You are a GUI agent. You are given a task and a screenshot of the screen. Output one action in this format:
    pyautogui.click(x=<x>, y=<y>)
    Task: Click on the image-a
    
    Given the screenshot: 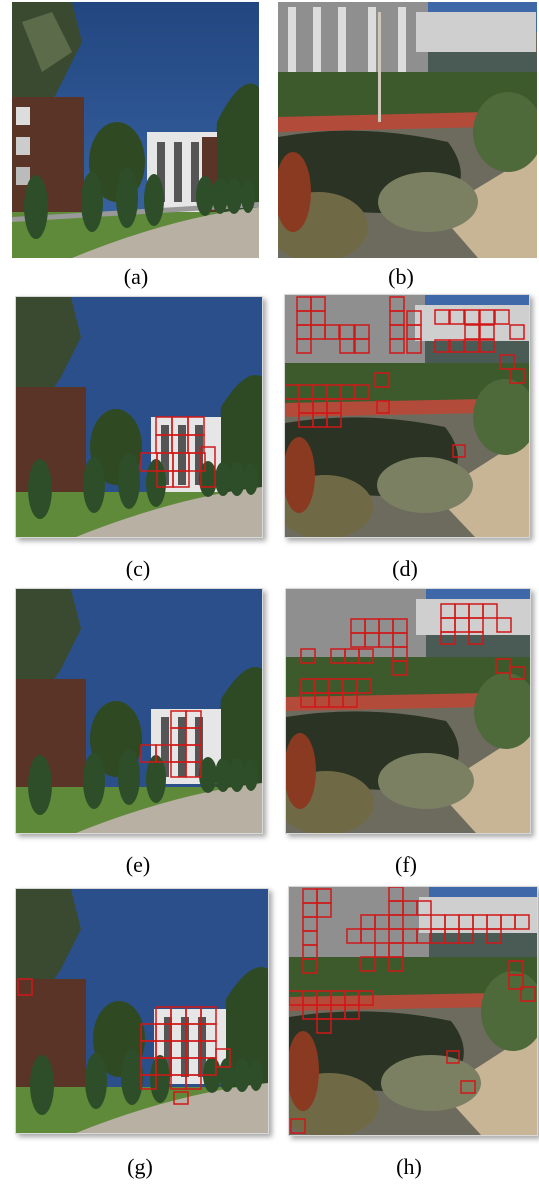 What is the action you would take?
    pyautogui.click(x=135, y=130)
    